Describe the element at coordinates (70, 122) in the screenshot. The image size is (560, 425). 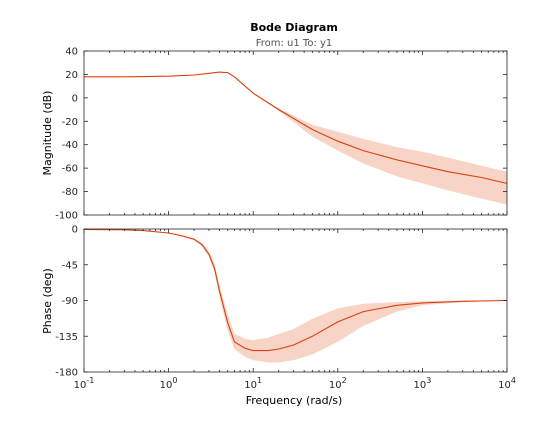
I see `magnitude-ytick-label: -20` at that location.